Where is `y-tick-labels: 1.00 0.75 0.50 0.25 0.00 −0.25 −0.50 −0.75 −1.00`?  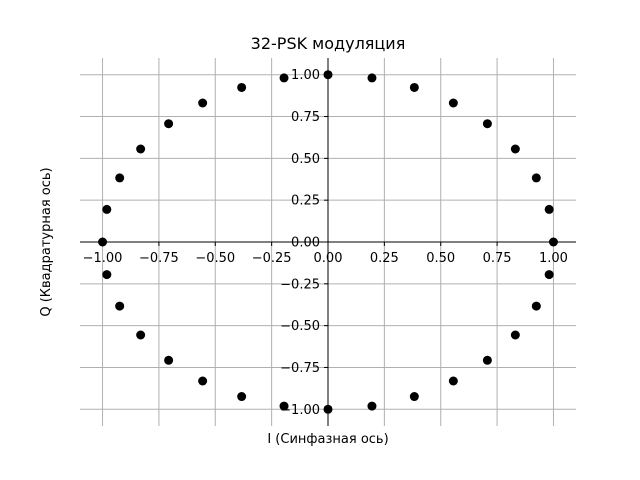 y-tick-labels: 1.00 0.75 0.50 0.25 0.00 −0.25 −0.50 −0.75 −1.00 is located at coordinates (300, 243).